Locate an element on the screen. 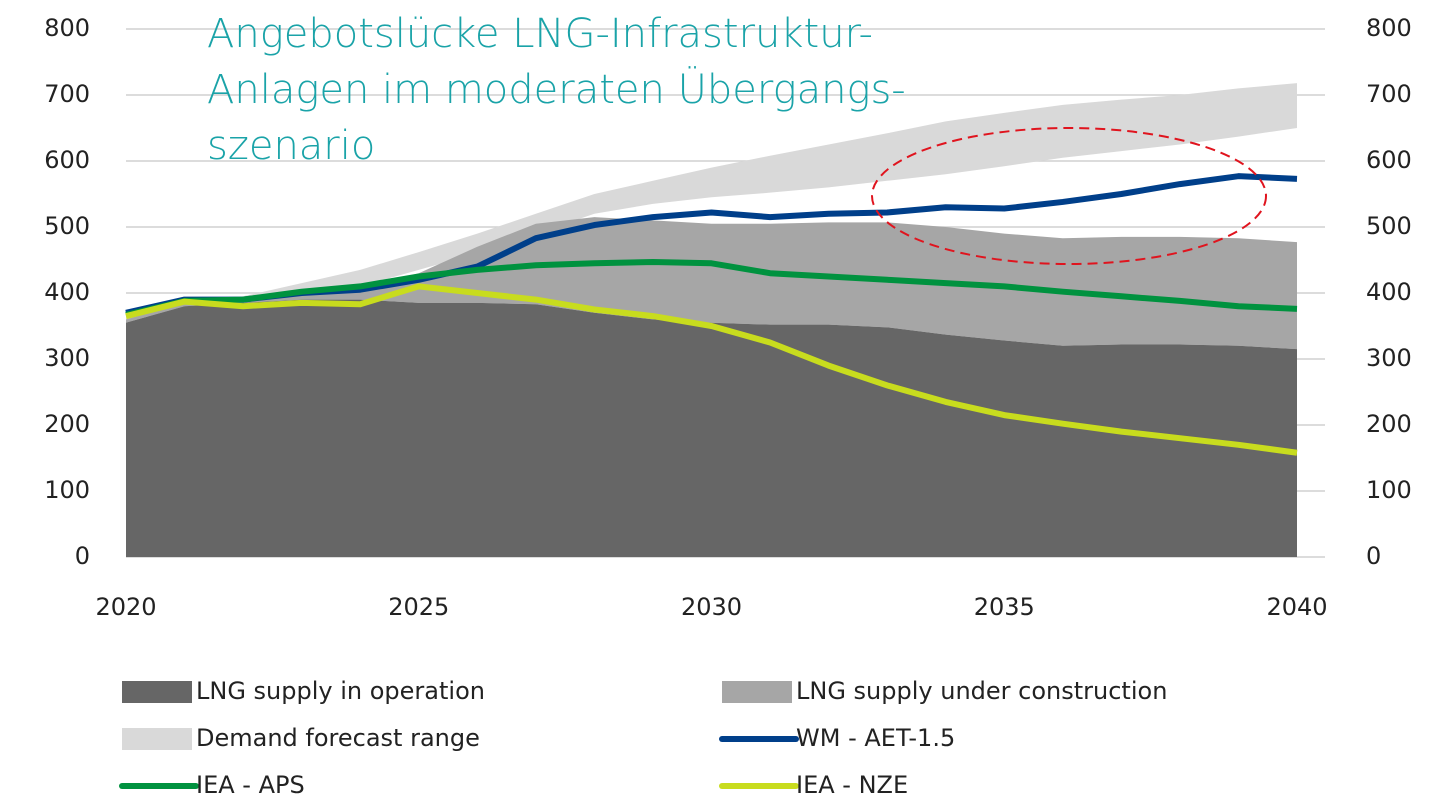 The image size is (1438, 799). y-tick-label: 700 is located at coordinates (67, 94).